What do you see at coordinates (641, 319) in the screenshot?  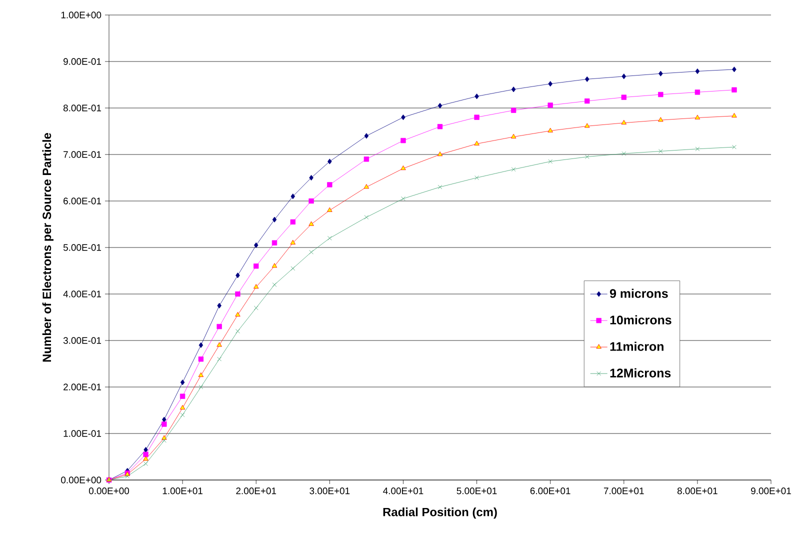 I see `legend-label: 10microns` at bounding box center [641, 319].